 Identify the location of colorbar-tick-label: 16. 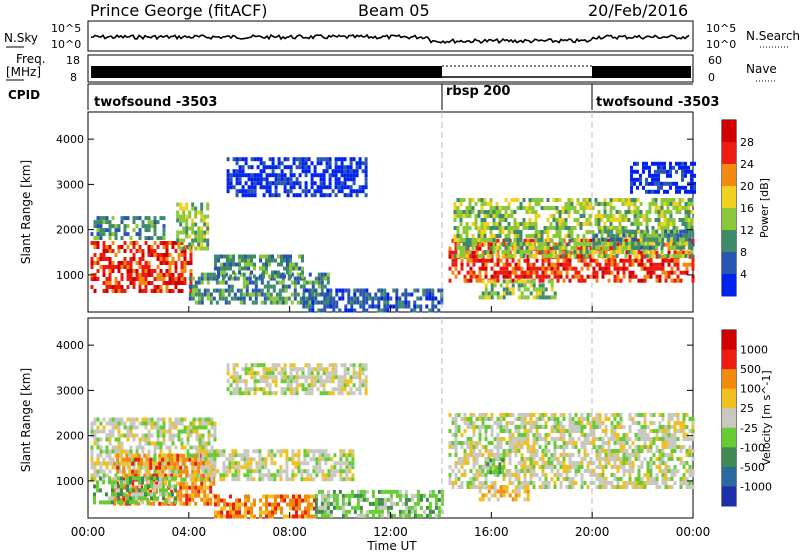
(747, 208).